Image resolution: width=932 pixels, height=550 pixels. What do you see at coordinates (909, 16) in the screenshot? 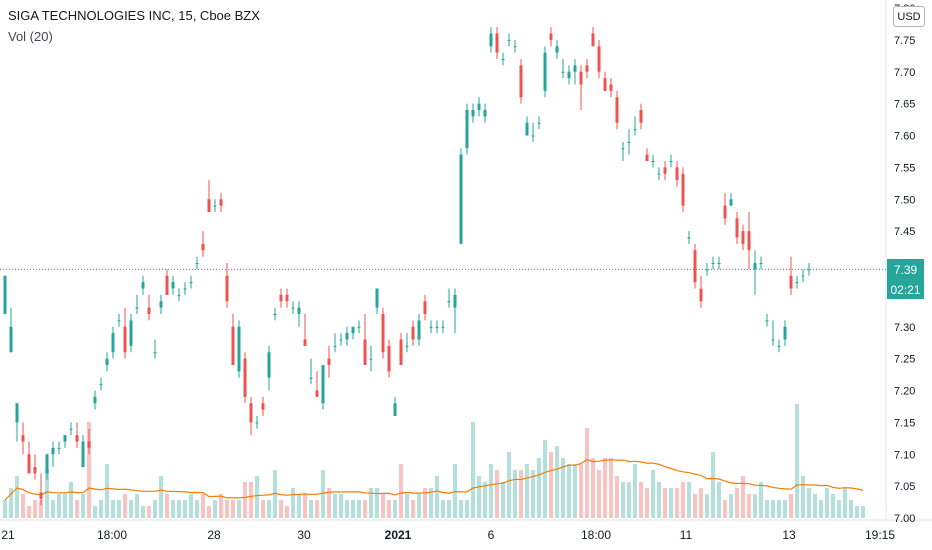
I see `currency-badge: USD` at bounding box center [909, 16].